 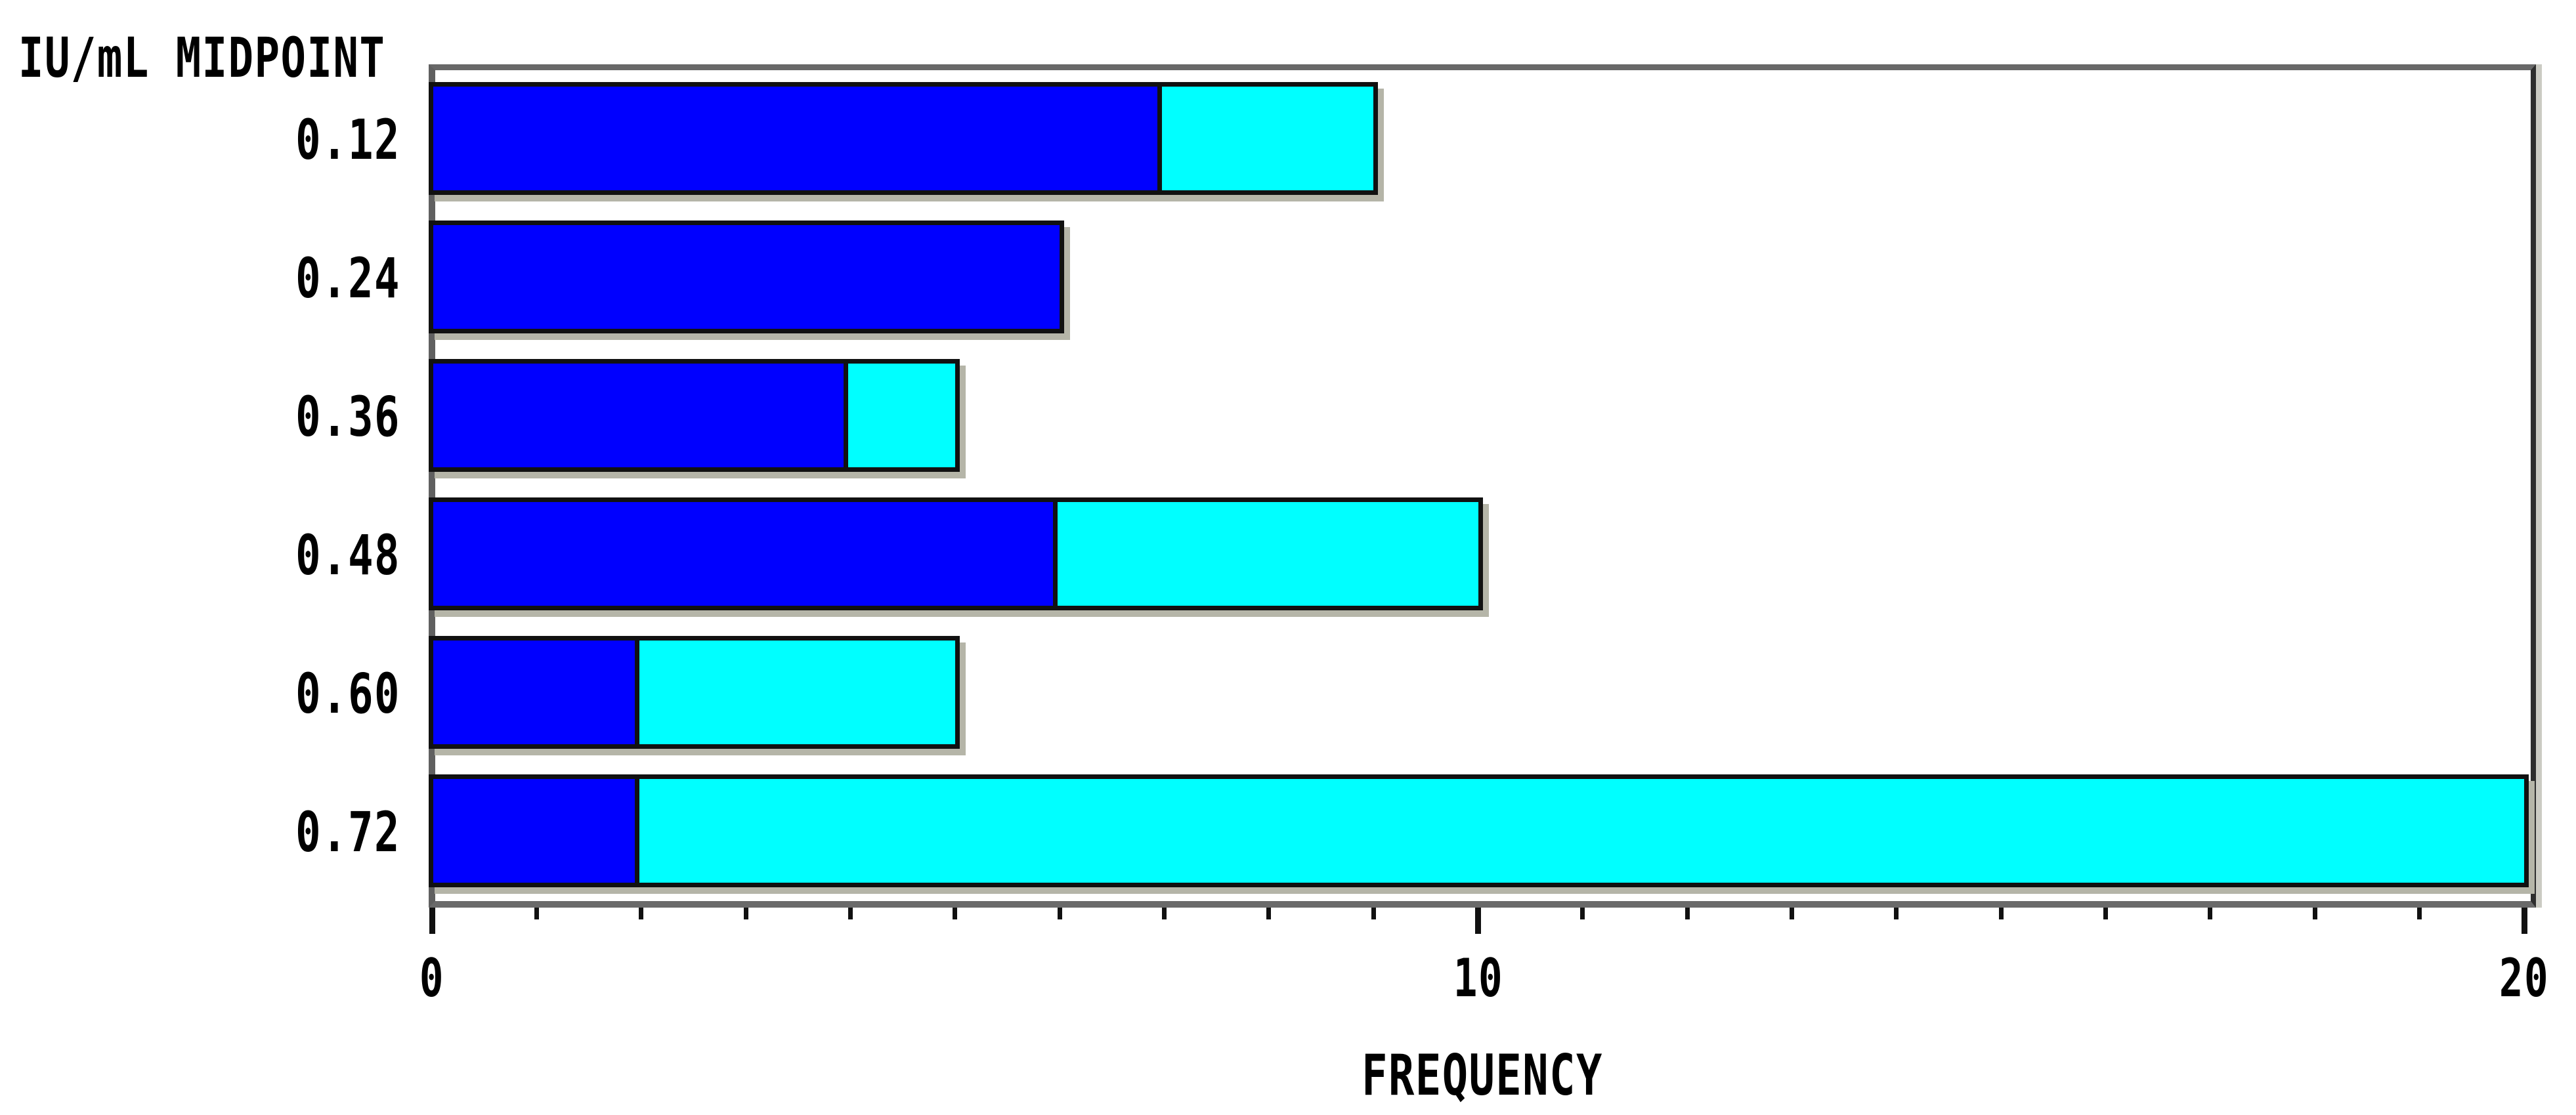 I want to click on y-category-label: 0.12, so click(x=347, y=139).